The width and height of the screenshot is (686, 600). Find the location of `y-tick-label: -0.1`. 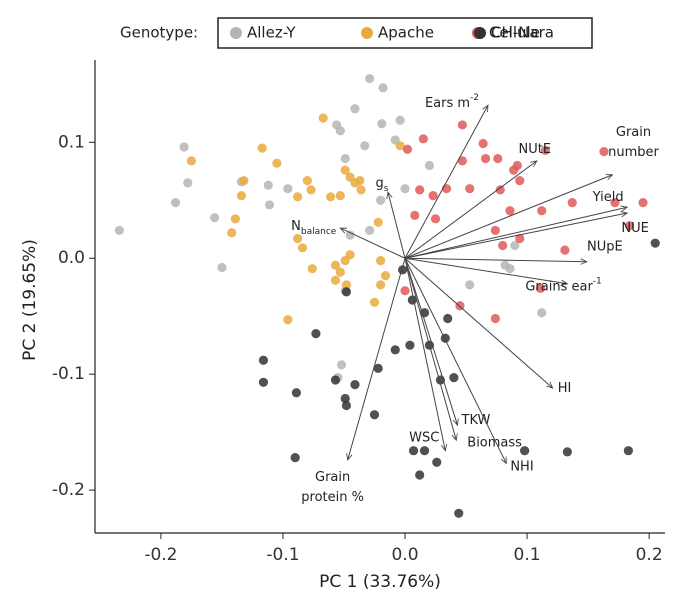

y-tick-label: -0.1 is located at coordinates (68, 374).